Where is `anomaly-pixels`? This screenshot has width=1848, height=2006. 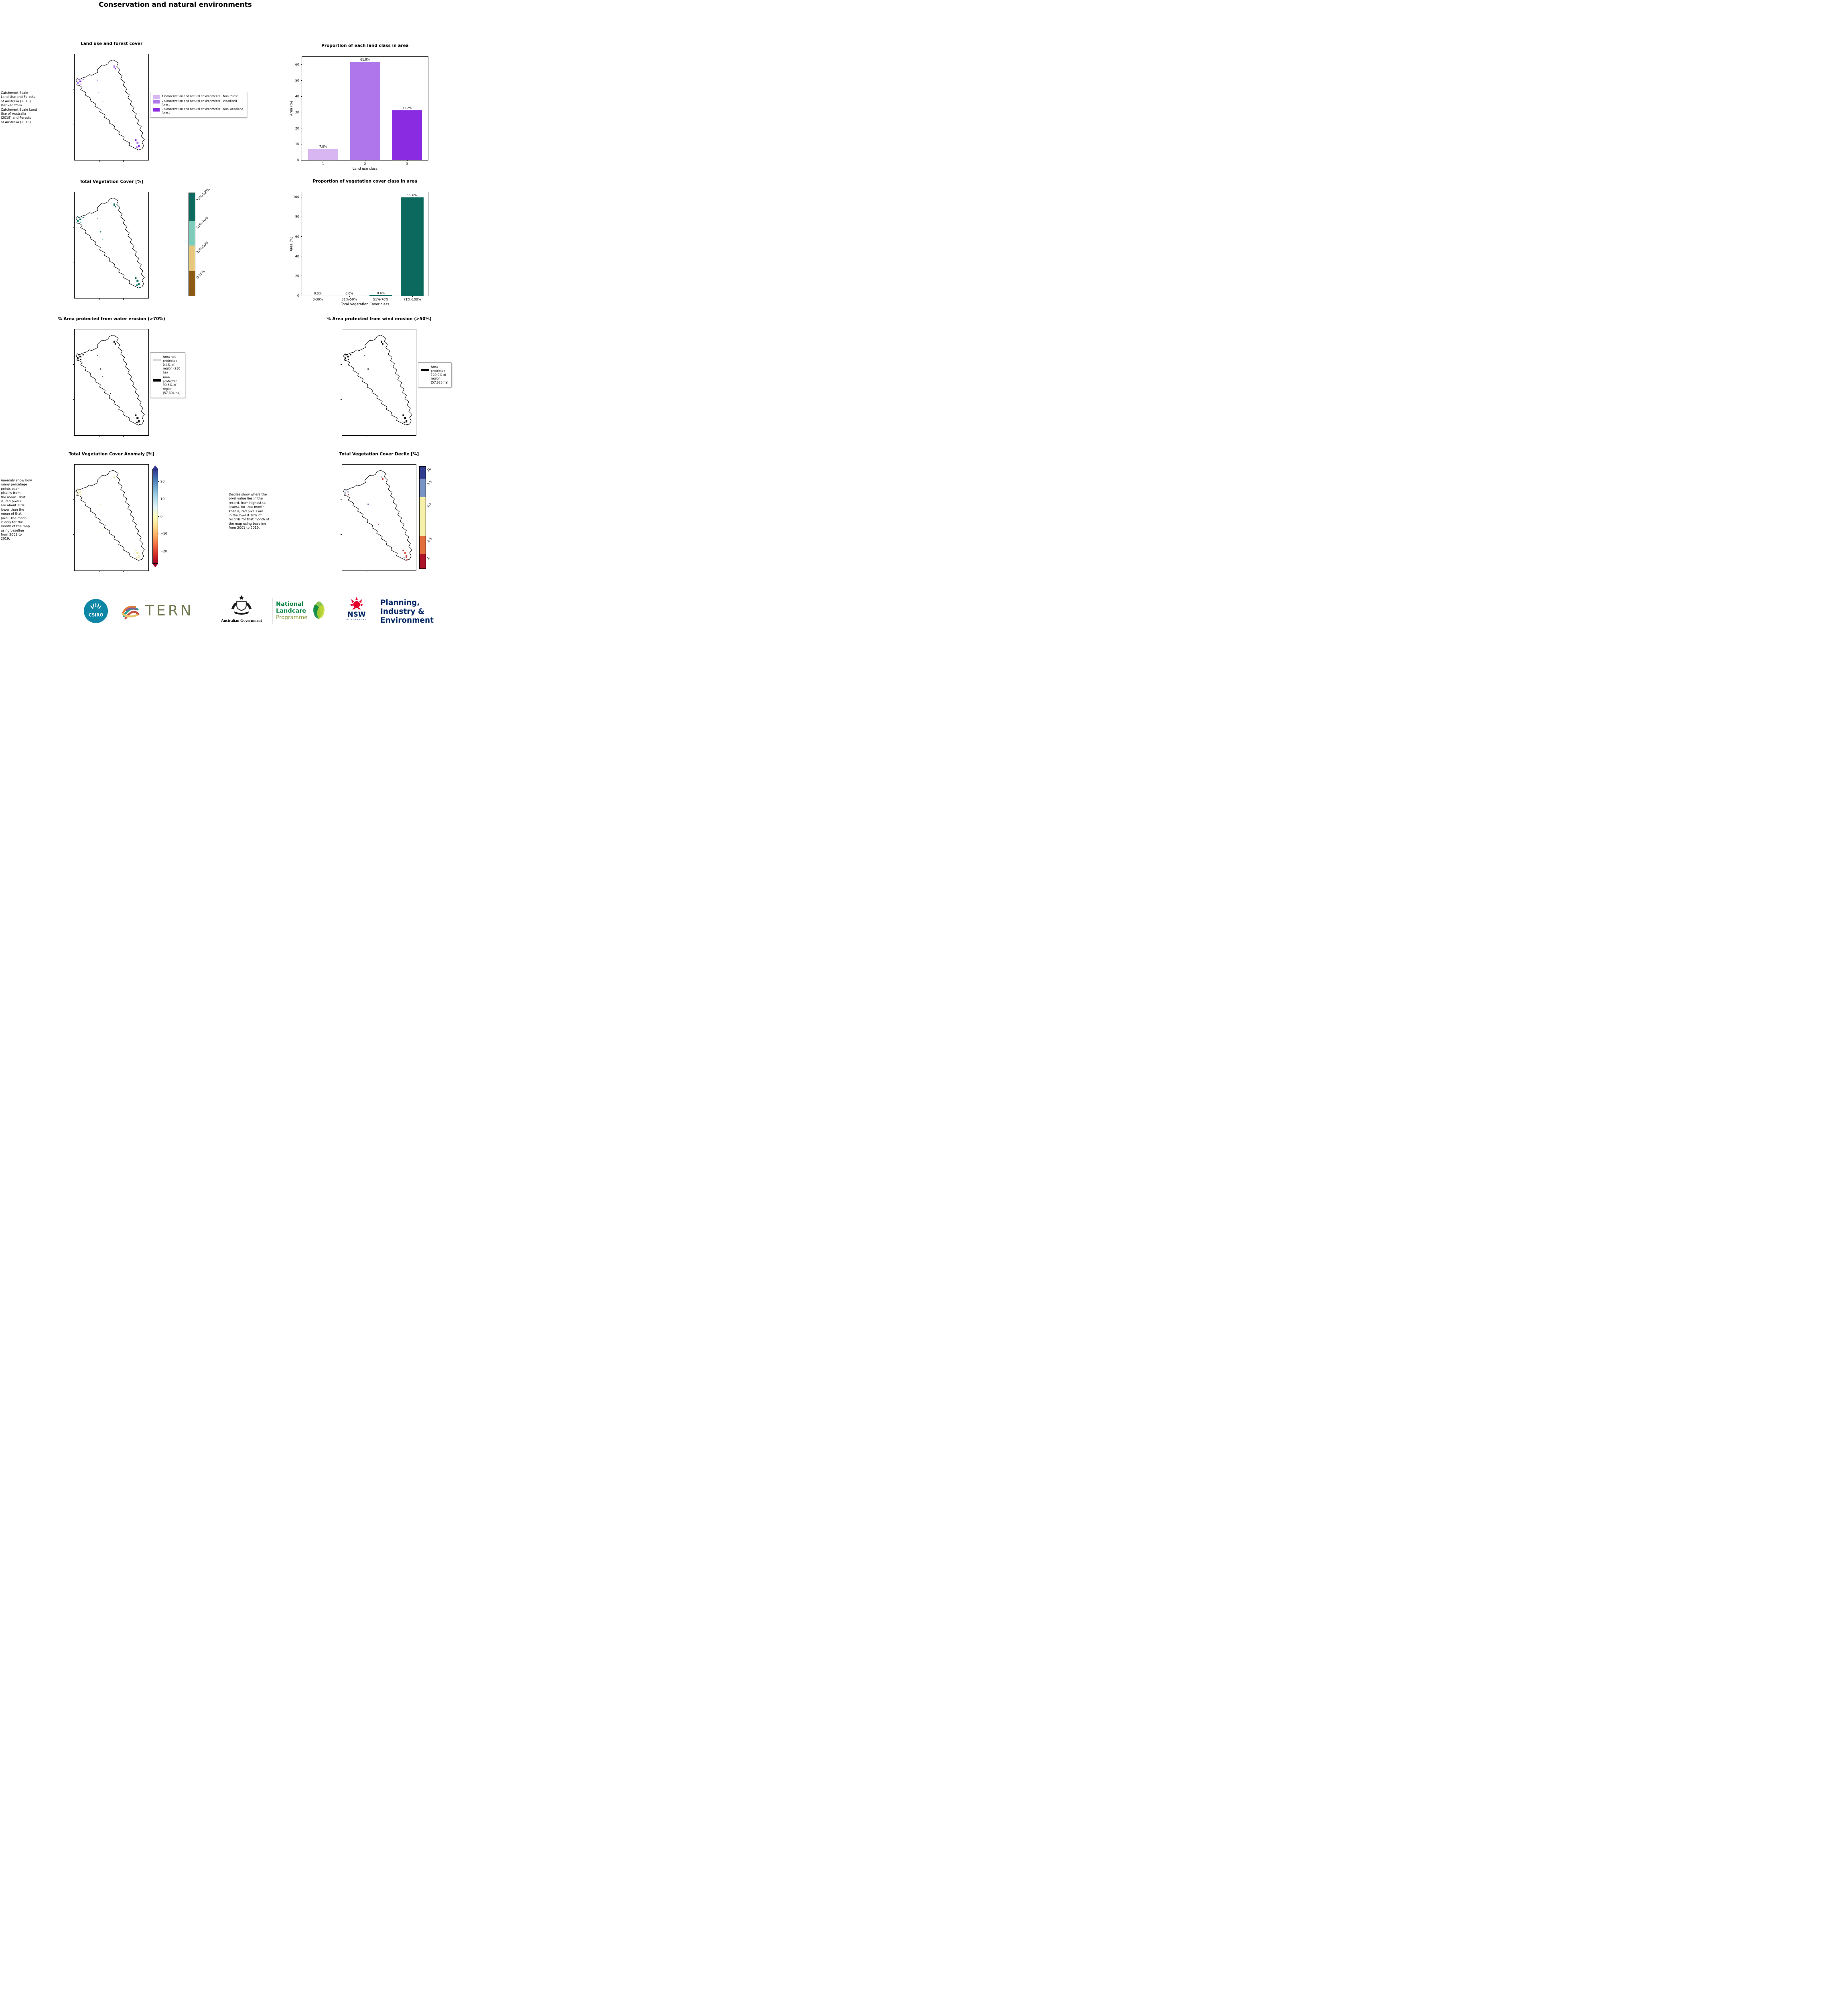 anomaly-pixels is located at coordinates (108, 517).